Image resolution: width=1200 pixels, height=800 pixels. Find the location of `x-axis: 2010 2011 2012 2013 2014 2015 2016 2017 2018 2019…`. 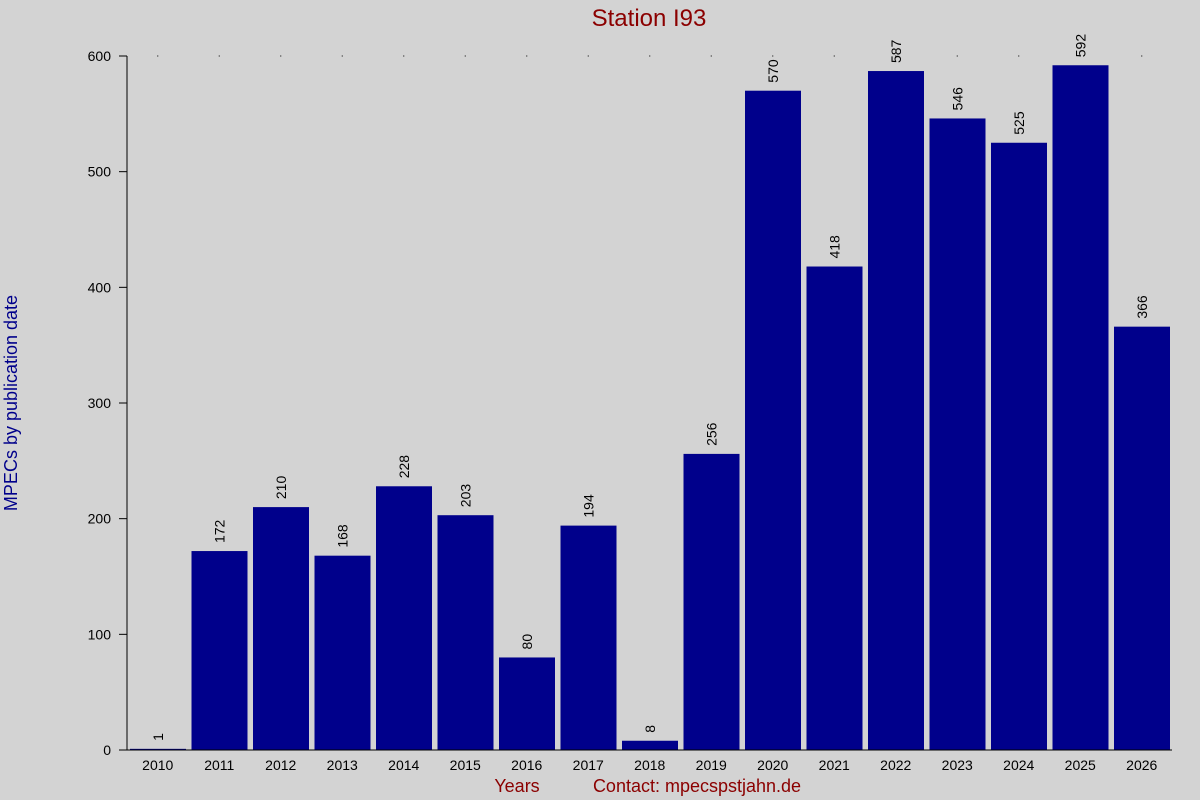

x-axis: 2010 2011 2012 2013 2014 2015 2016 2017 2018 2019… is located at coordinates (649, 761).